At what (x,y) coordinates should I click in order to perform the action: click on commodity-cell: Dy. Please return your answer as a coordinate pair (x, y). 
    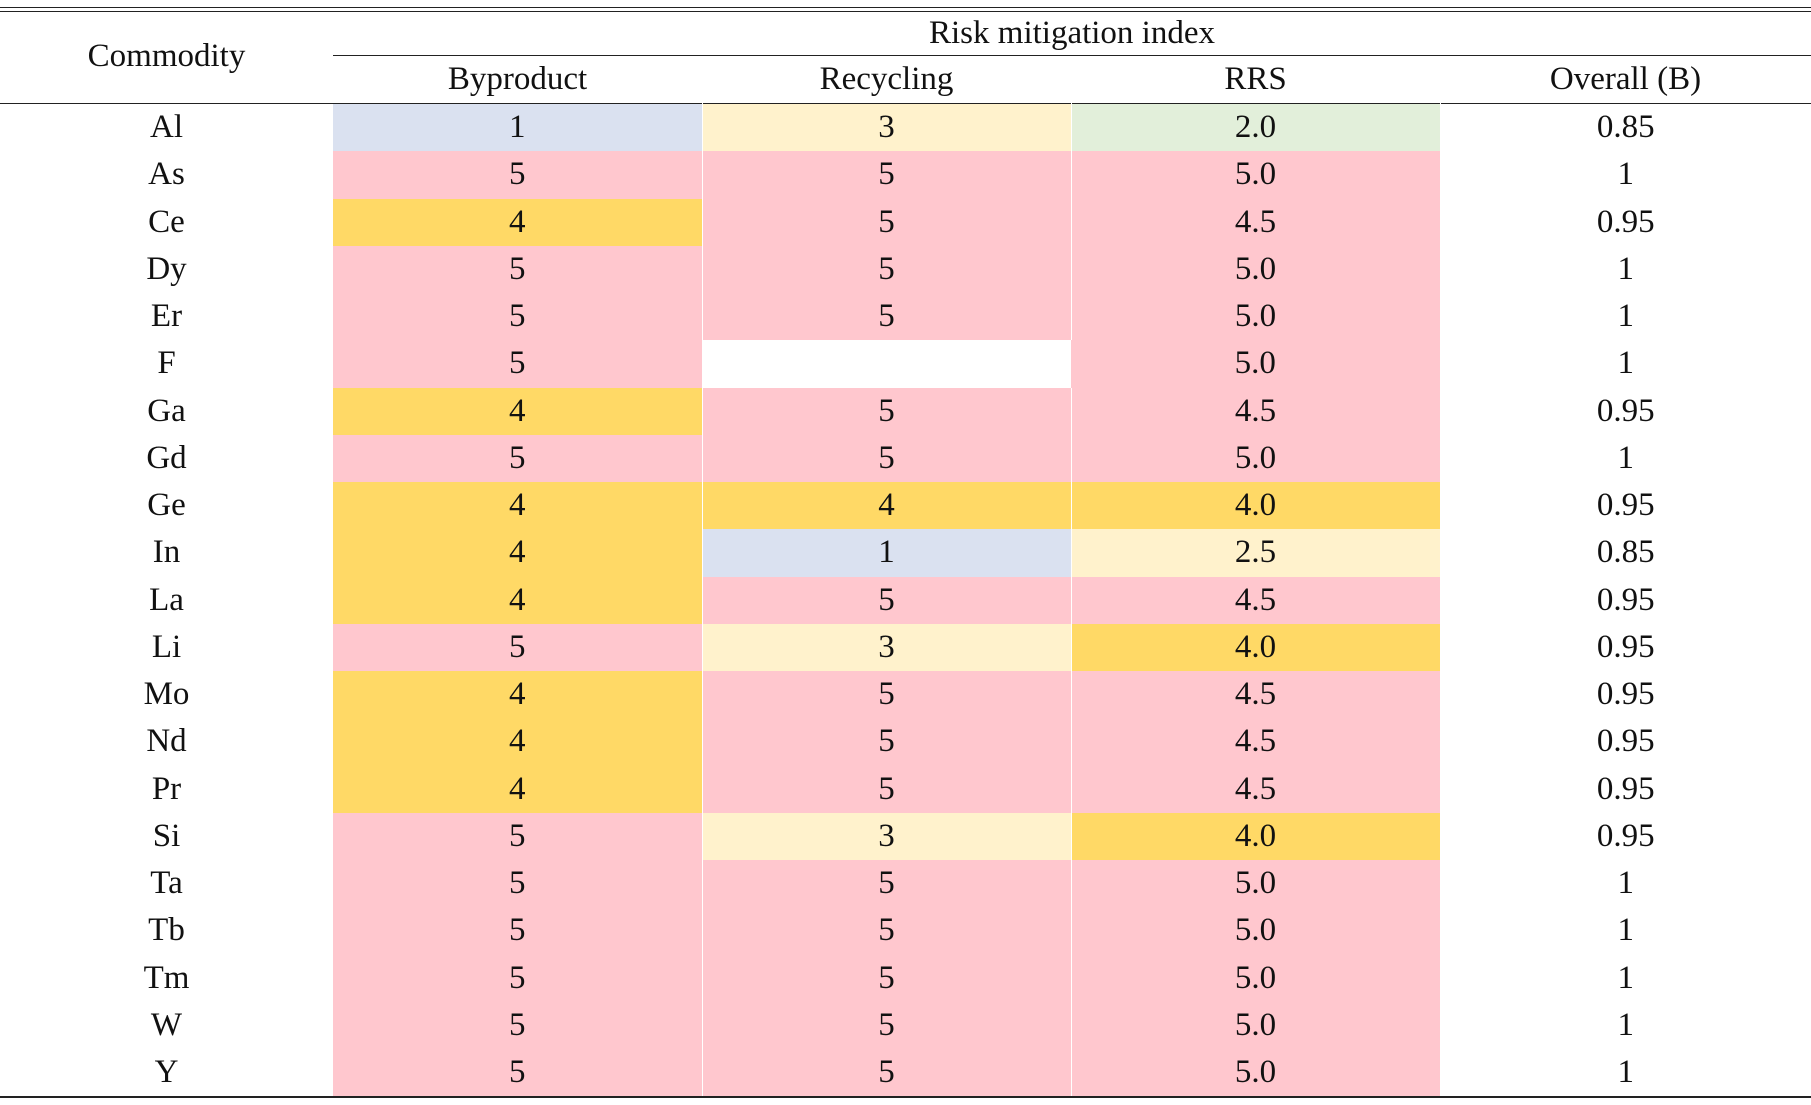
    Looking at the image, I should click on (166, 268).